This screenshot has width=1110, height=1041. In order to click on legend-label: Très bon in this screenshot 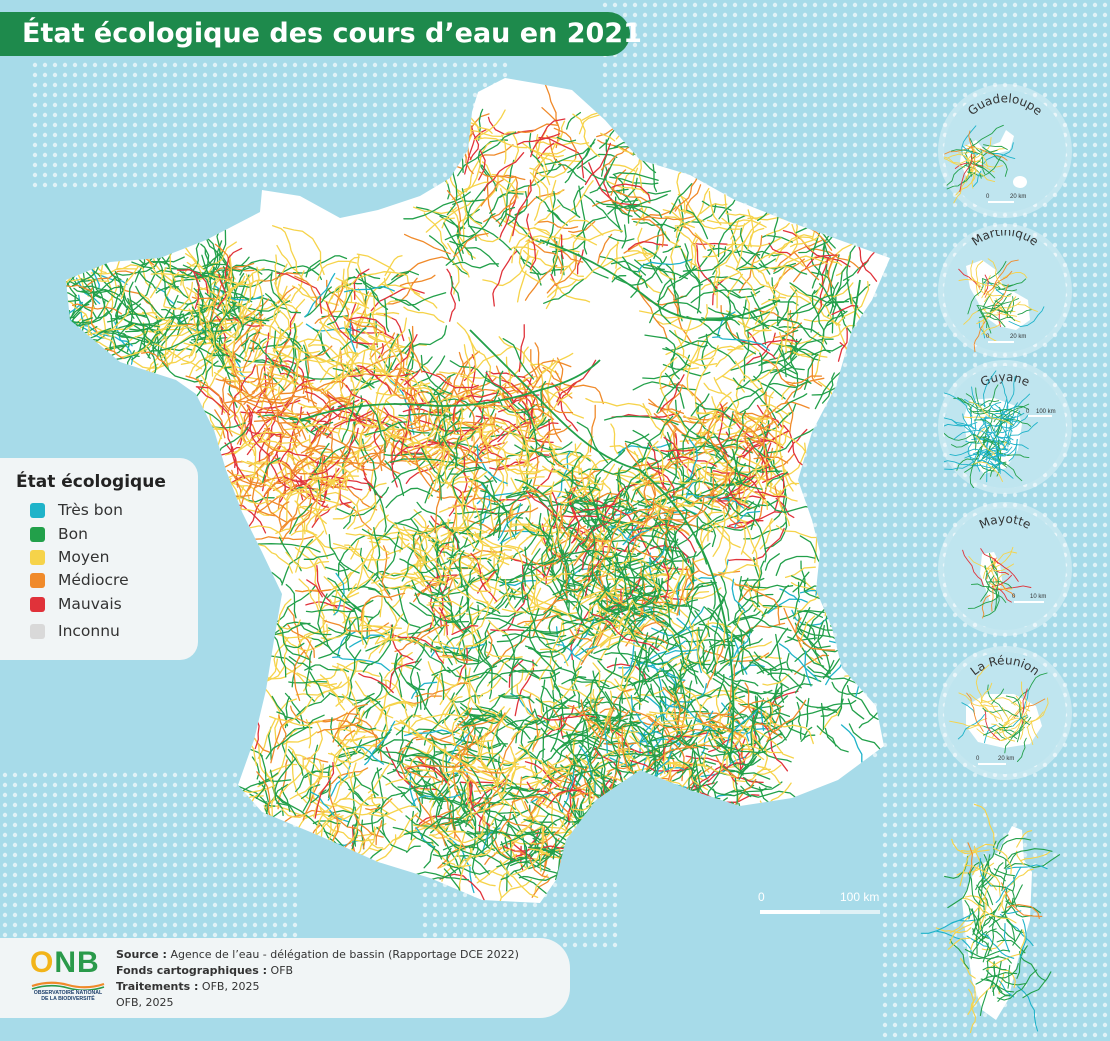, I will do `click(90, 510)`.